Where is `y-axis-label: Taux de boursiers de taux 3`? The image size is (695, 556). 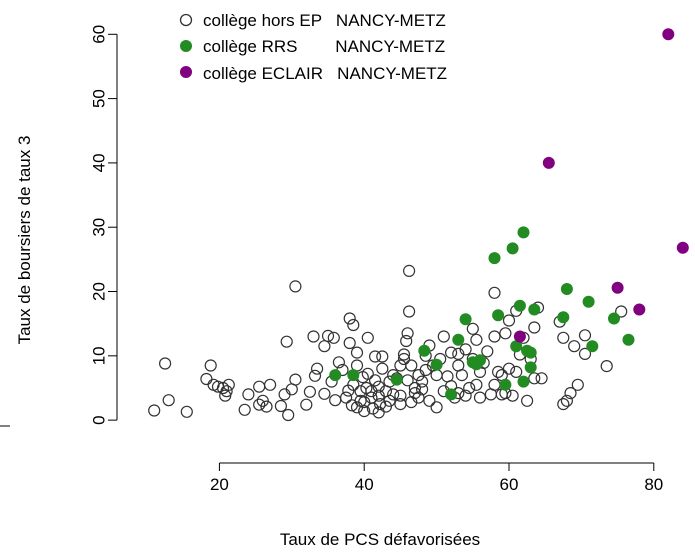 y-axis-label: Taux de boursiers de taux 3 is located at coordinates (24, 240).